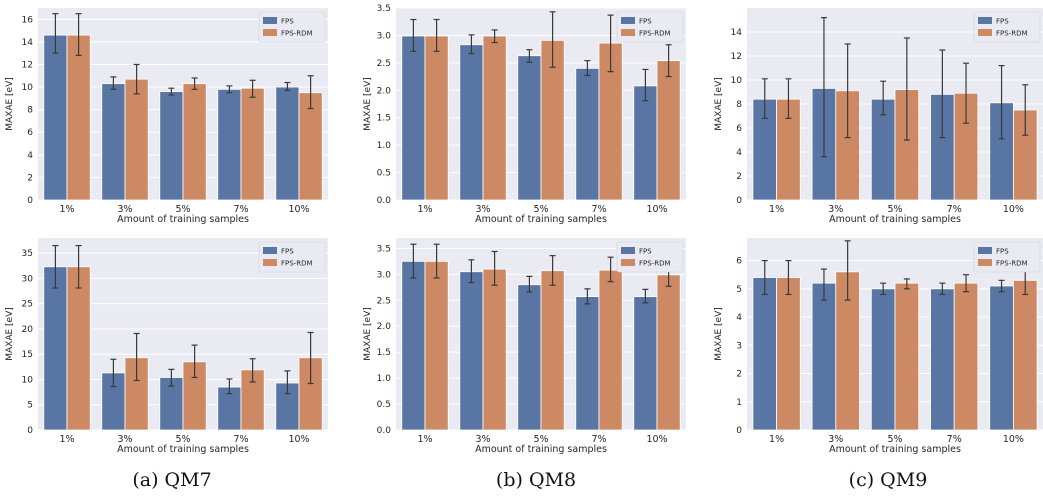 The image size is (1043, 500). What do you see at coordinates (384, 327) in the screenshot?
I see `y-tick-label: 2.0` at bounding box center [384, 327].